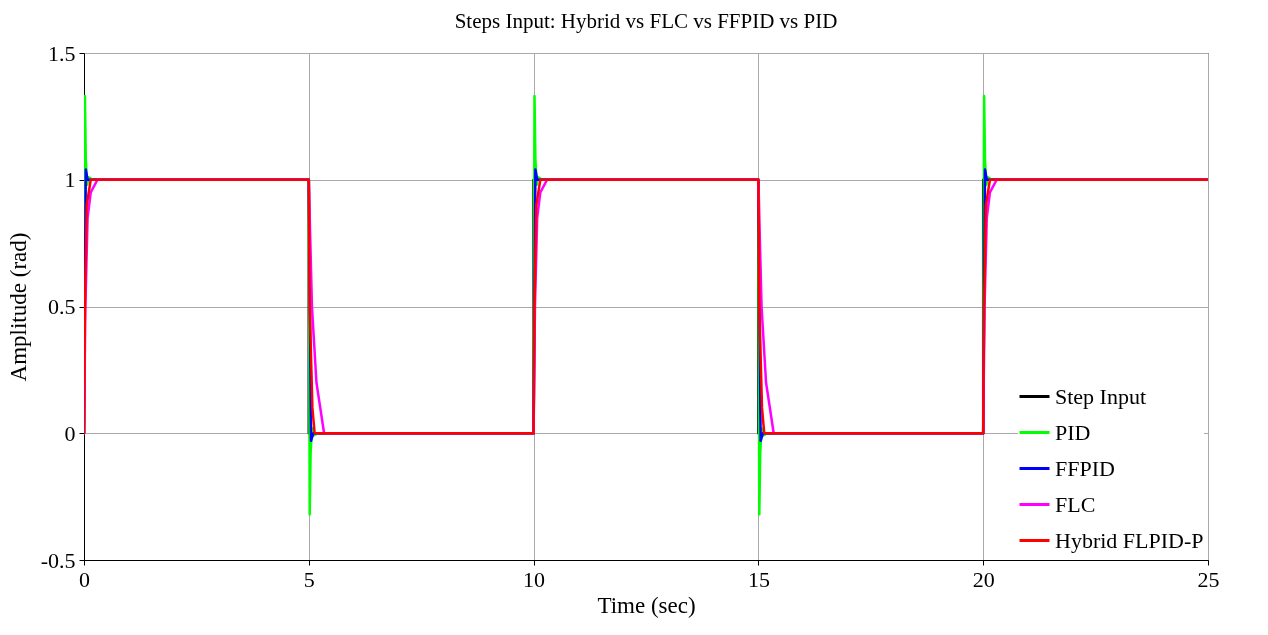 The width and height of the screenshot is (1268, 635). I want to click on y-axis-title: Amplitude (rad), so click(18, 307).